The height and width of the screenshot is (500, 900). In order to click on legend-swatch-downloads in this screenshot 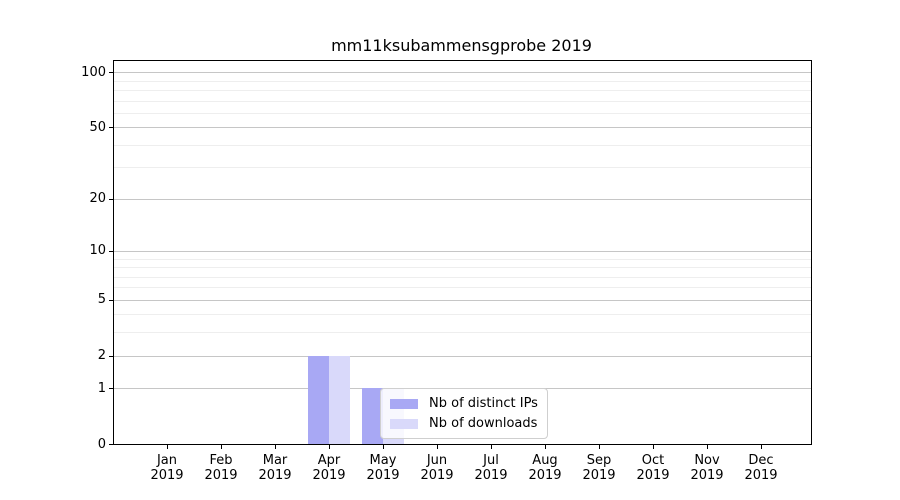, I will do `click(404, 423)`.